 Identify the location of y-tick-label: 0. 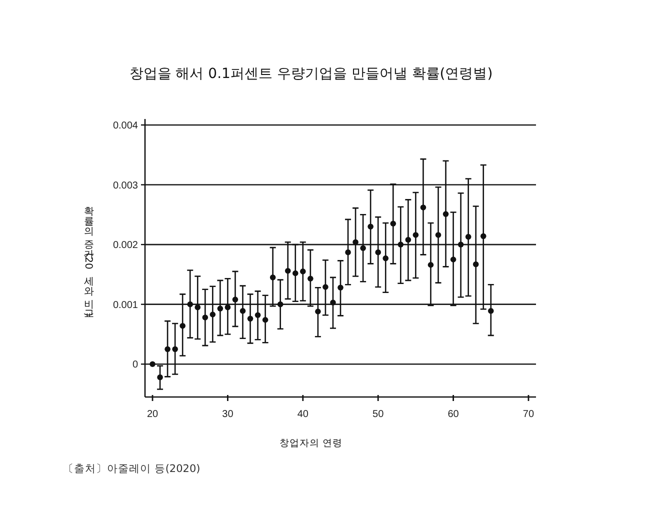
(135, 365).